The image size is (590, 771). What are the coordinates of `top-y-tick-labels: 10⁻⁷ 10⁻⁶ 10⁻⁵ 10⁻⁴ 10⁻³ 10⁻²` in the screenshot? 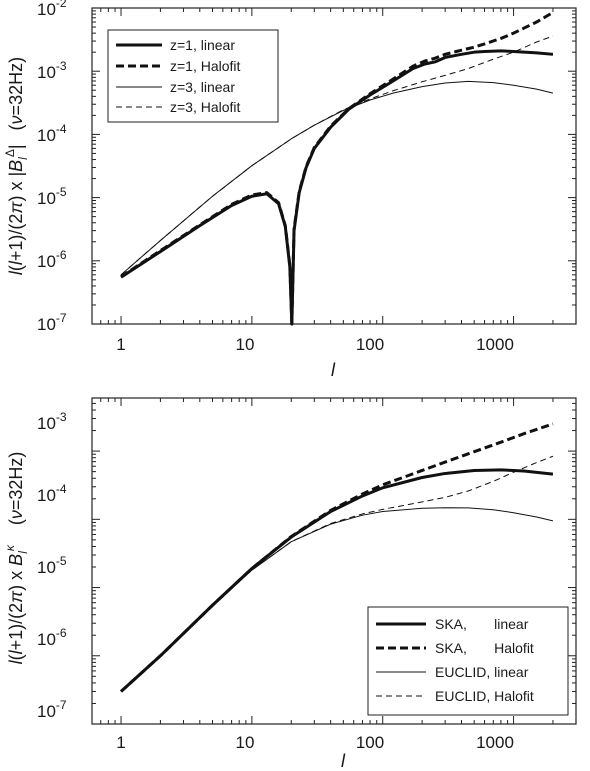 It's located at (52, 167).